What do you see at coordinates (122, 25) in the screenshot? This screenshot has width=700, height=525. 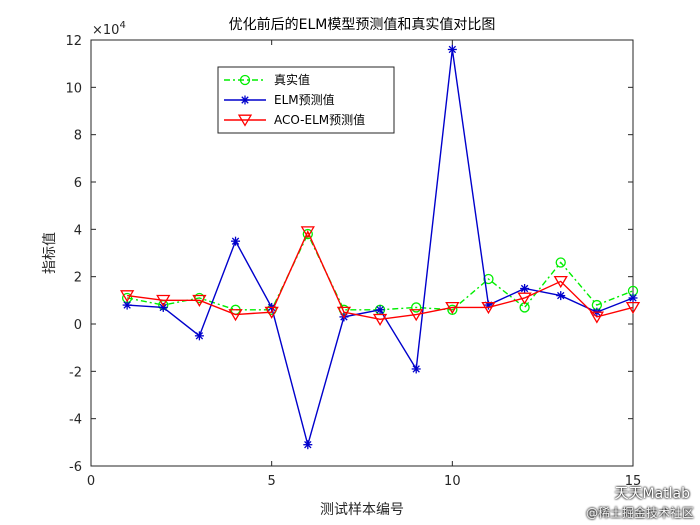 I see `y-exponent-power: 4` at bounding box center [122, 25].